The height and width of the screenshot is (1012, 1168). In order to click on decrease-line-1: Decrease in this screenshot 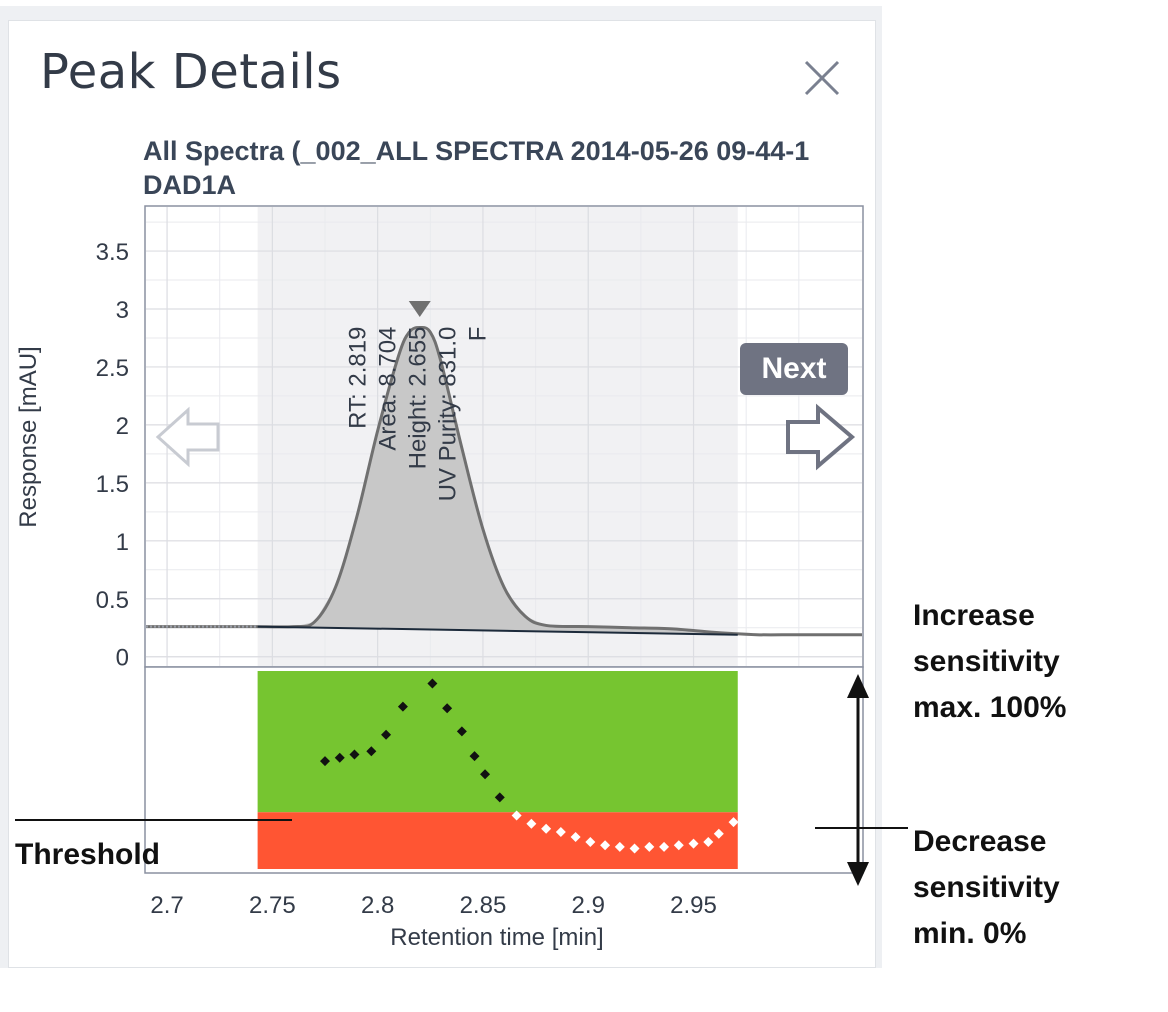, I will do `click(980, 841)`.